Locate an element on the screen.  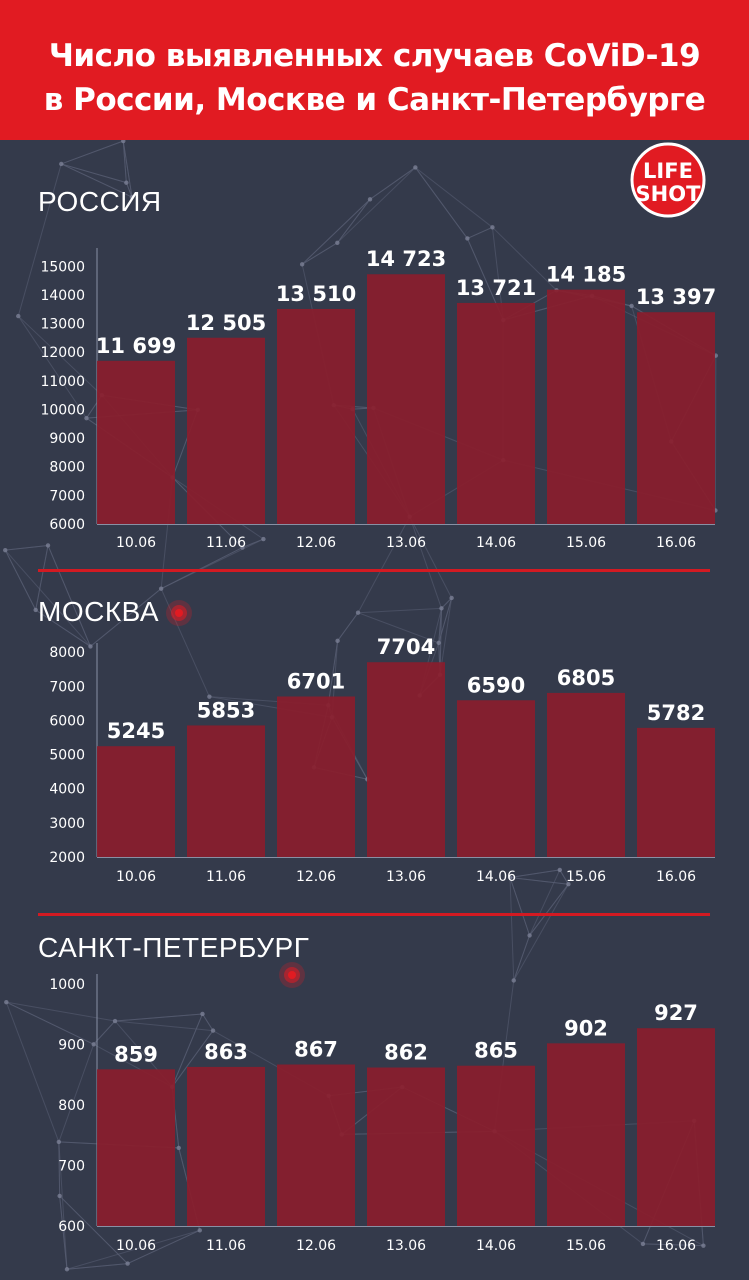
bar-value-label: 14 185 is located at coordinates (586, 275).